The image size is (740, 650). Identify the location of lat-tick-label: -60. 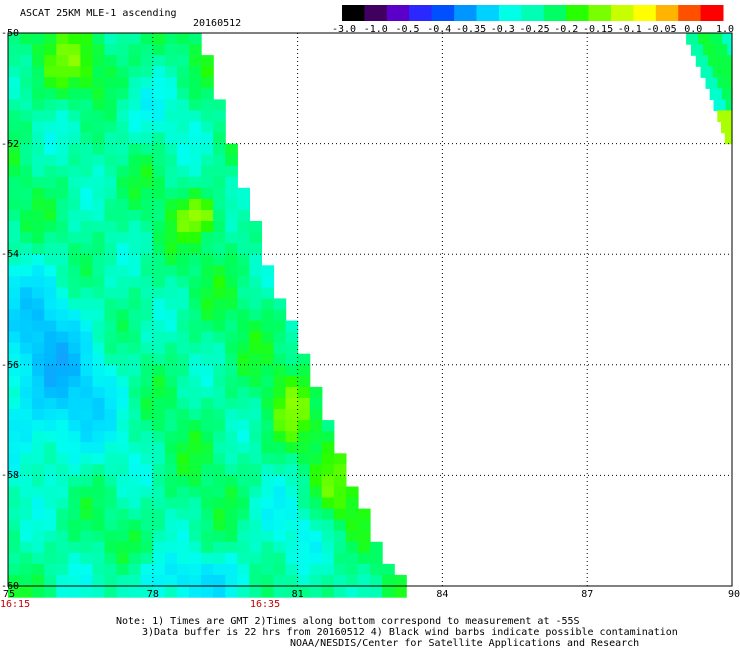
(10, 586).